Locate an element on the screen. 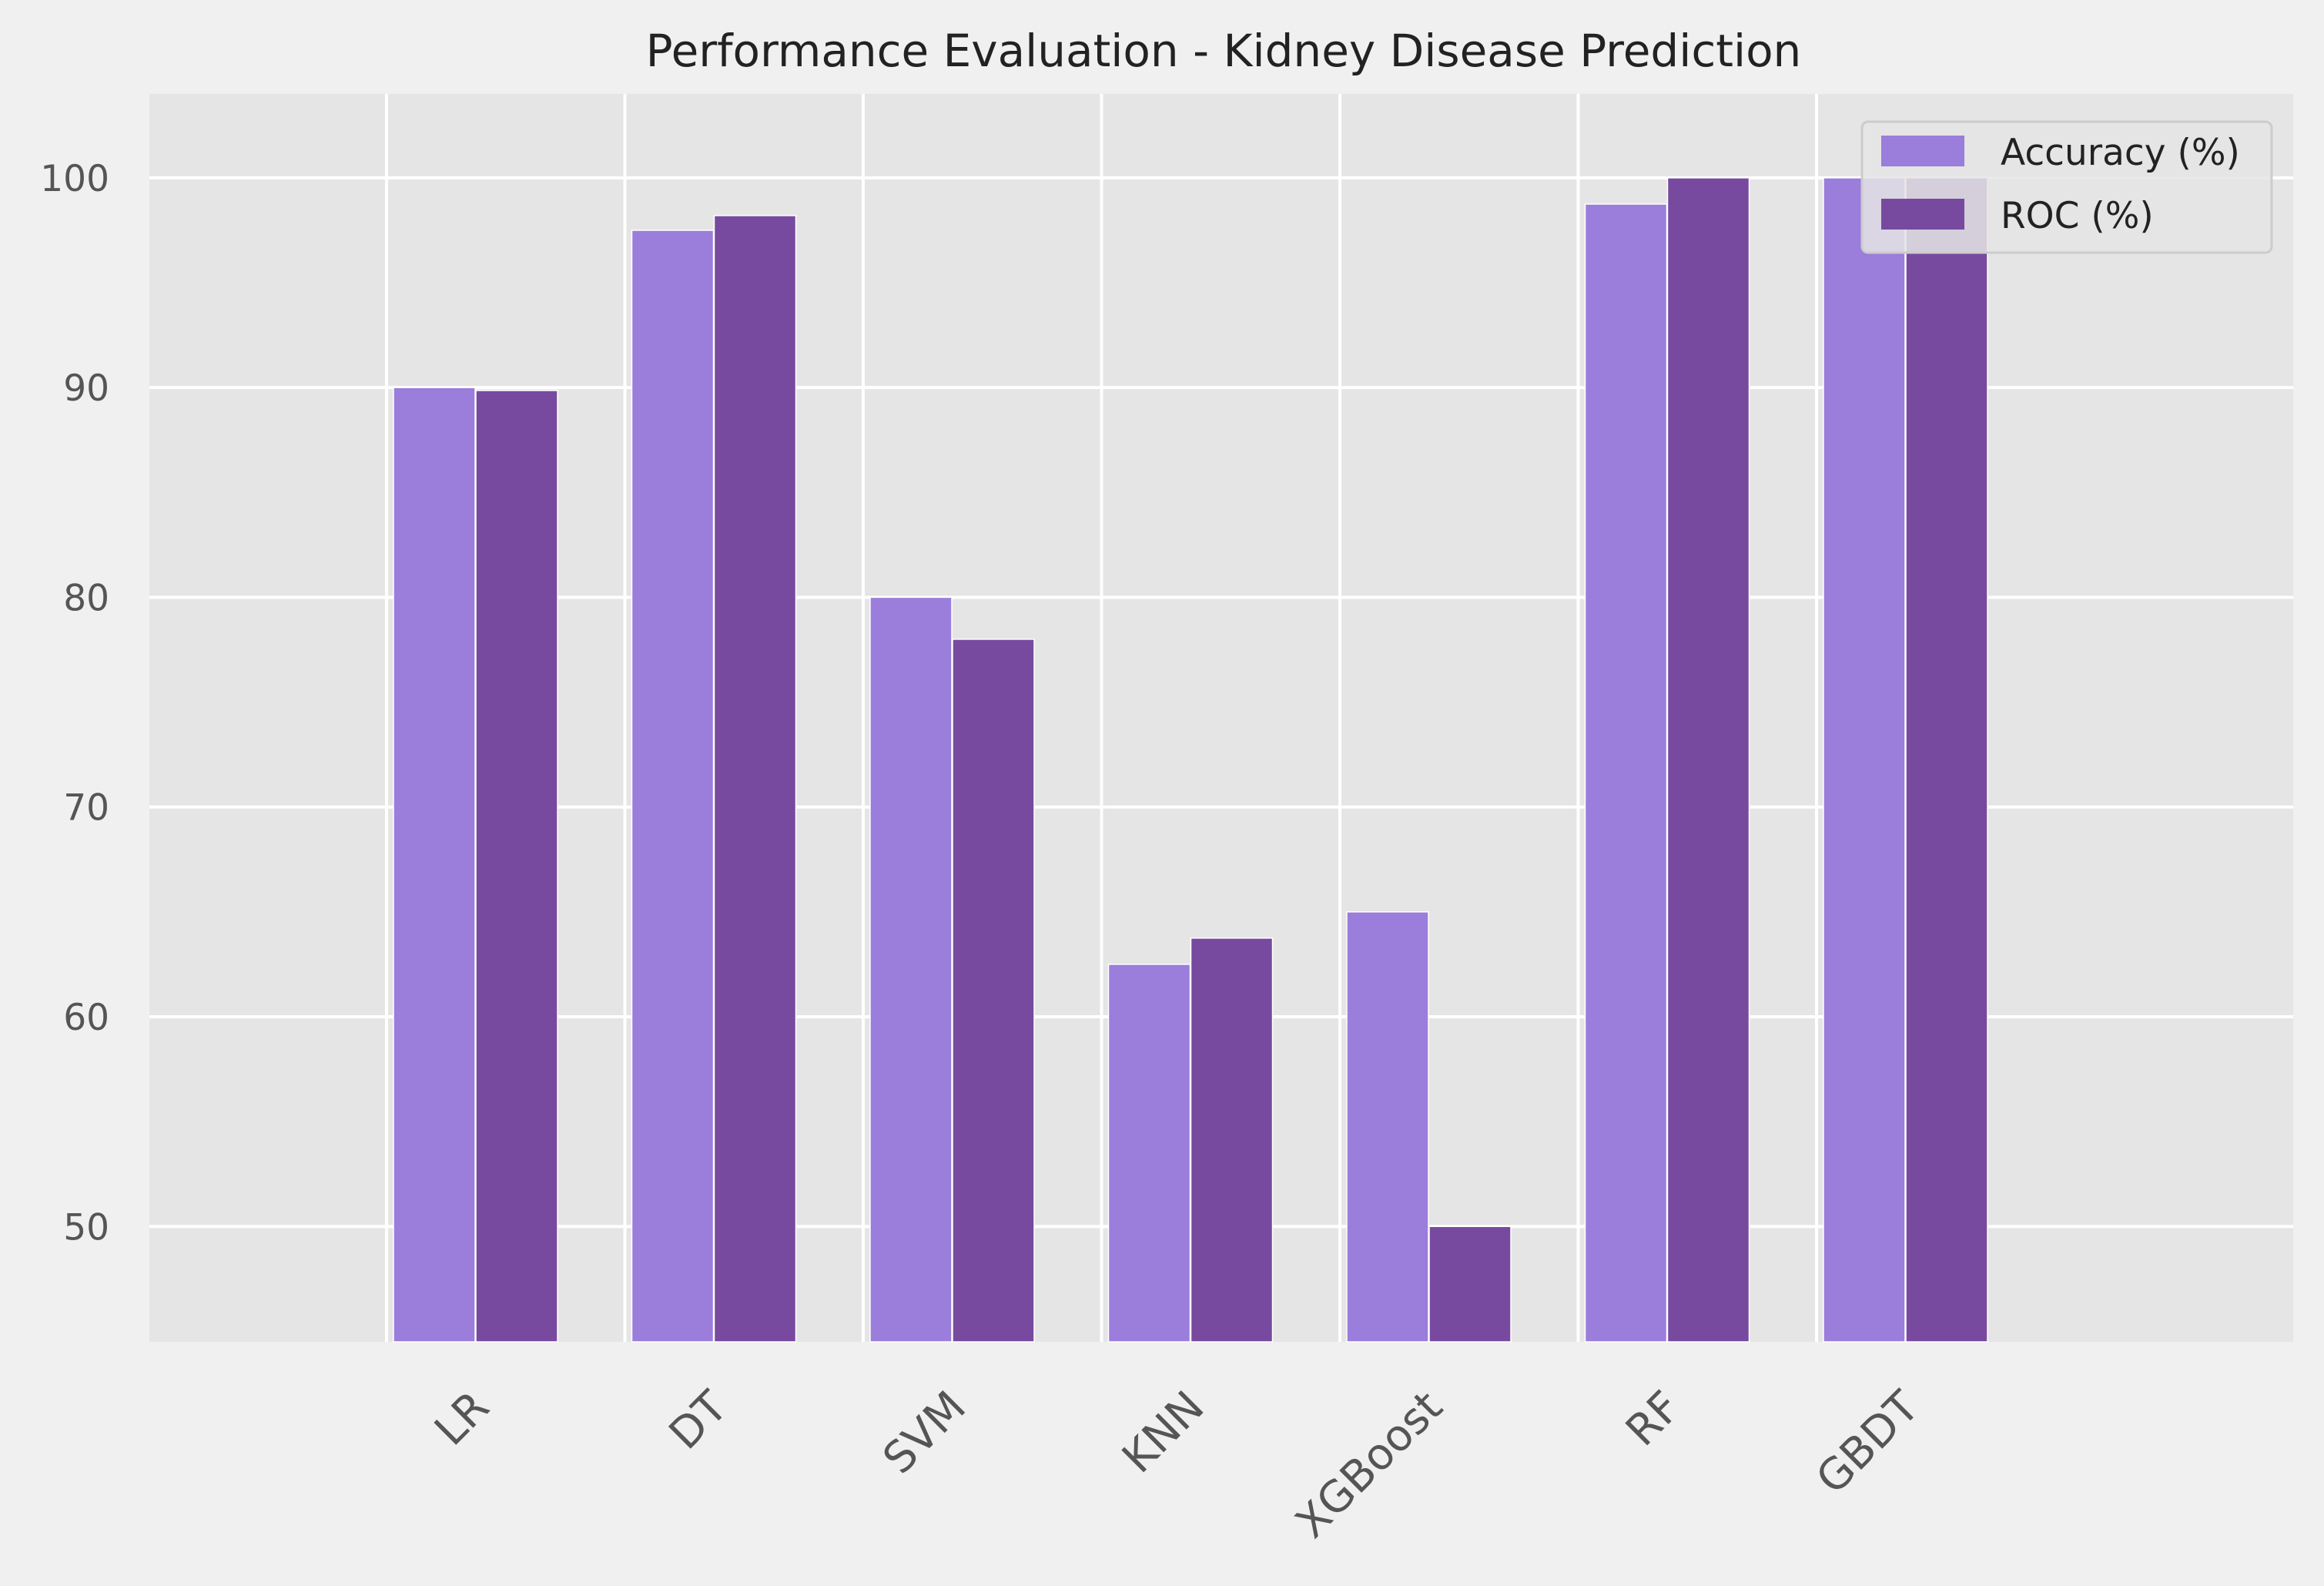  bar-accuracy-lr is located at coordinates (434, 865).